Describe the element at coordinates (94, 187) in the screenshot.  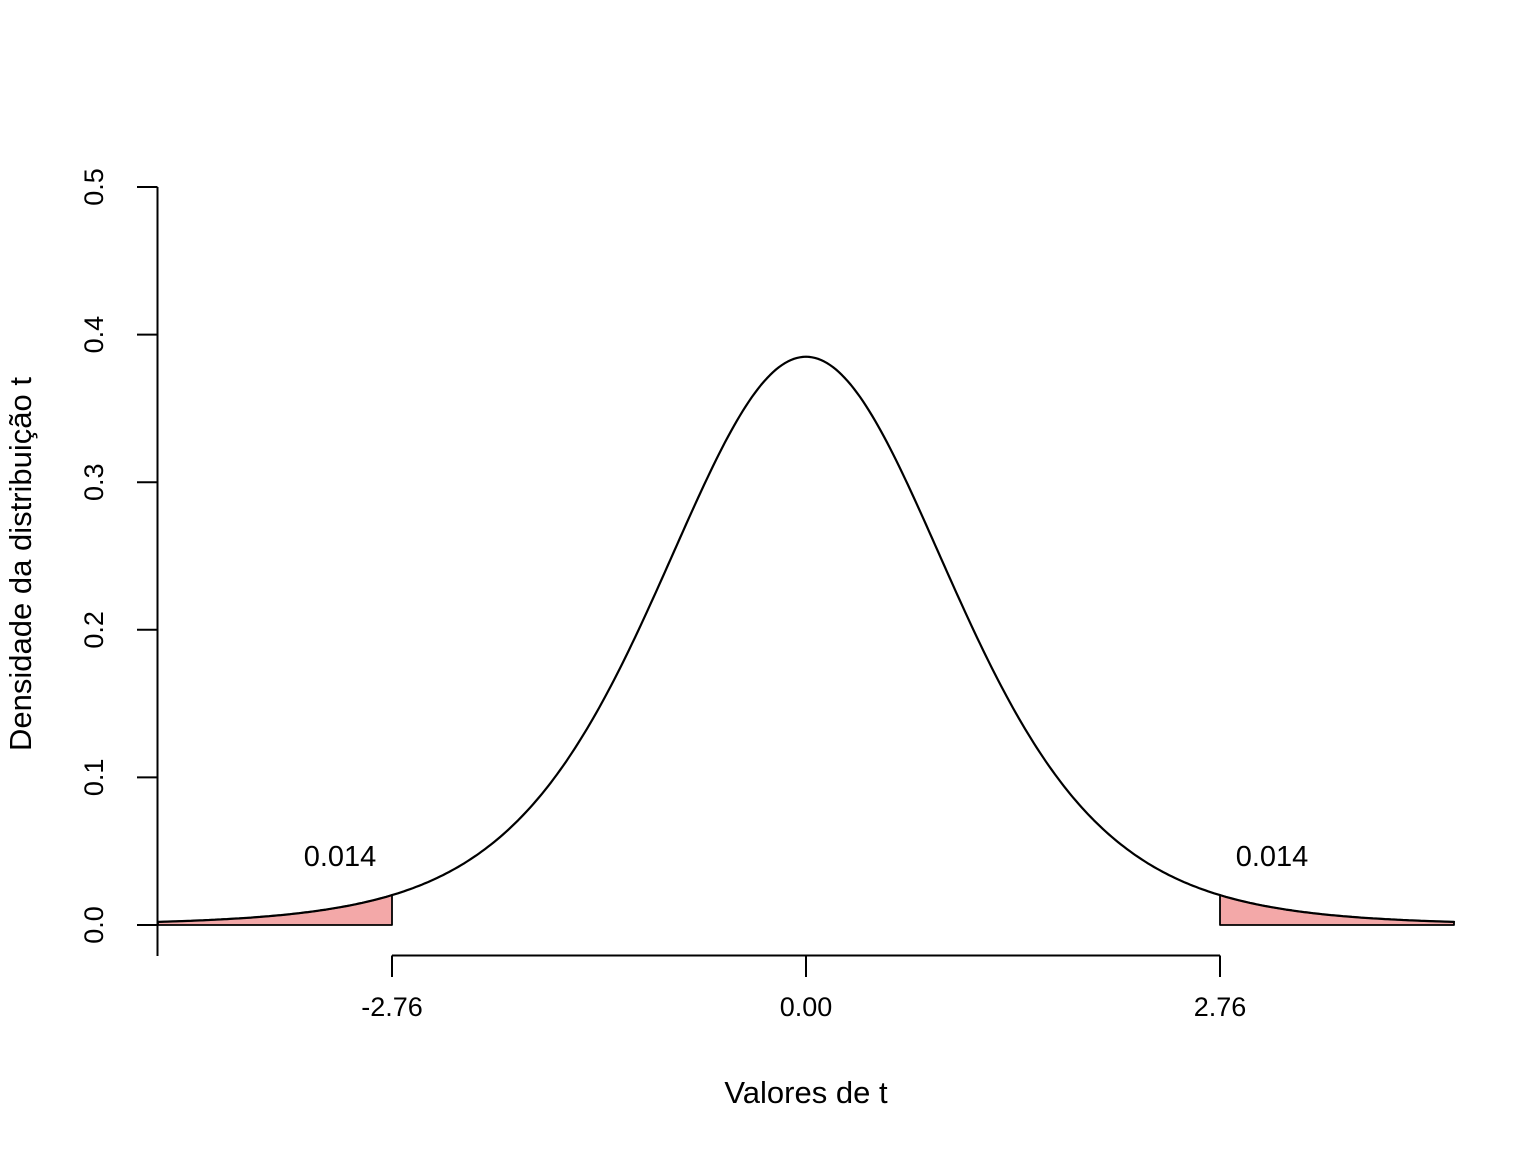
I see `y-tick-label: 0.5` at that location.